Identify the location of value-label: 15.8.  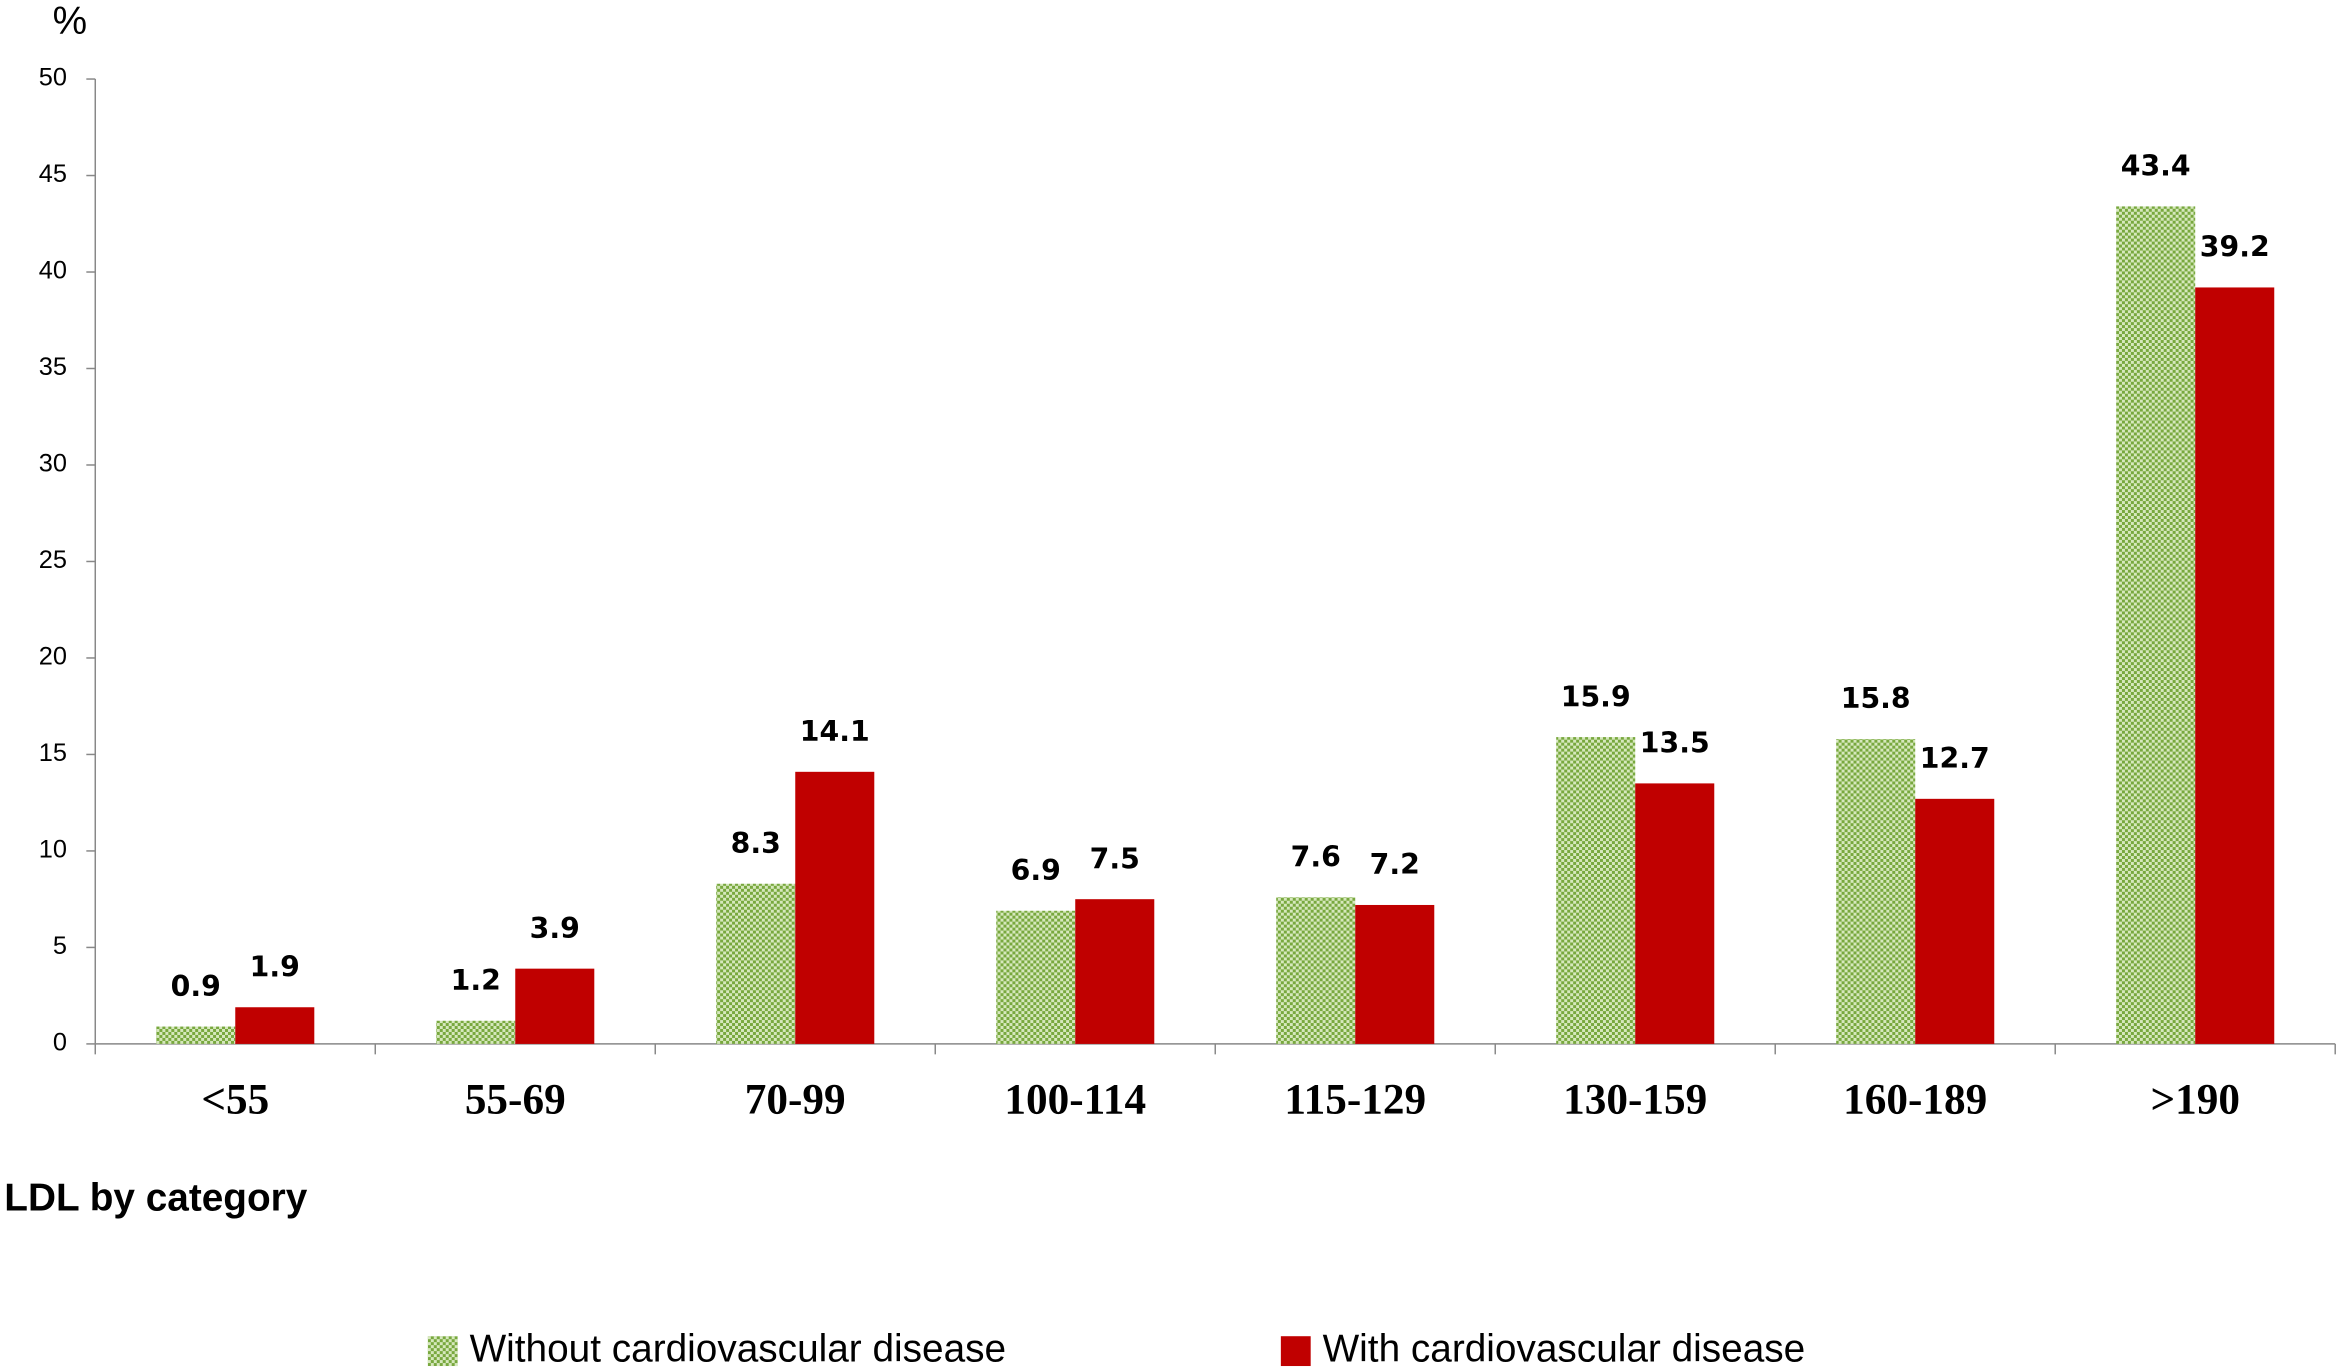
(1876, 698).